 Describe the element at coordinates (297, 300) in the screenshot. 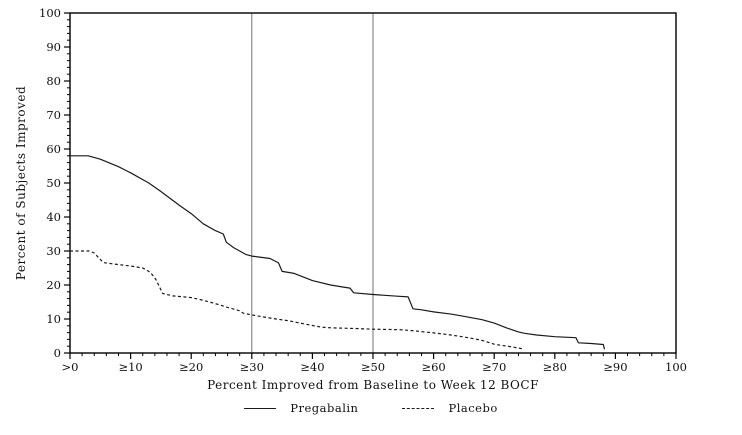

I see `placebo-line` at that location.